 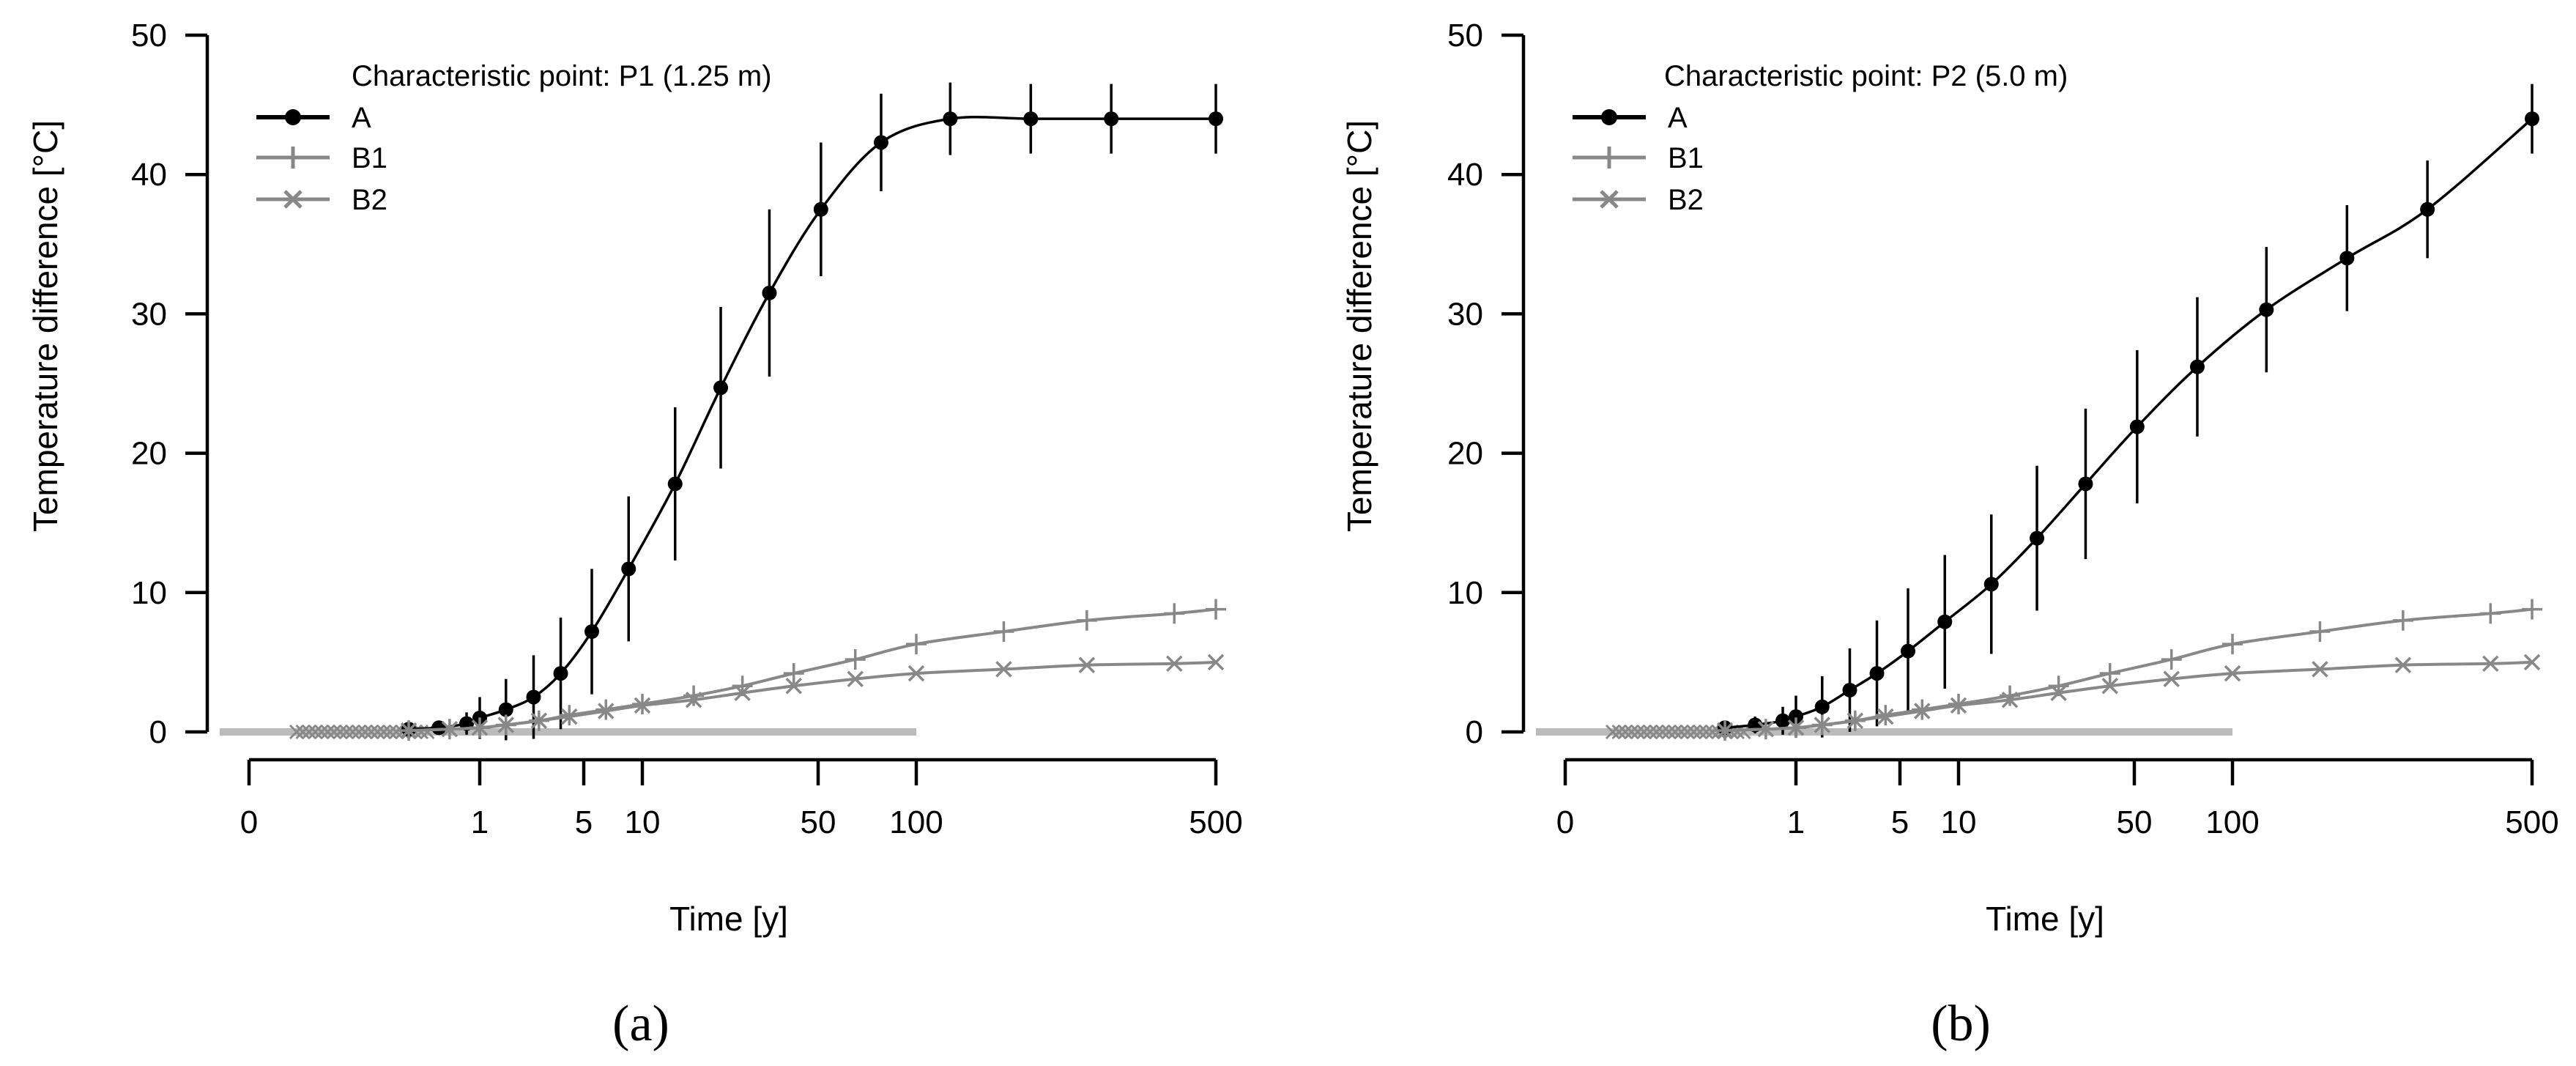 What do you see at coordinates (1465, 175) in the screenshot?
I see `y-tick-label-b: 40` at bounding box center [1465, 175].